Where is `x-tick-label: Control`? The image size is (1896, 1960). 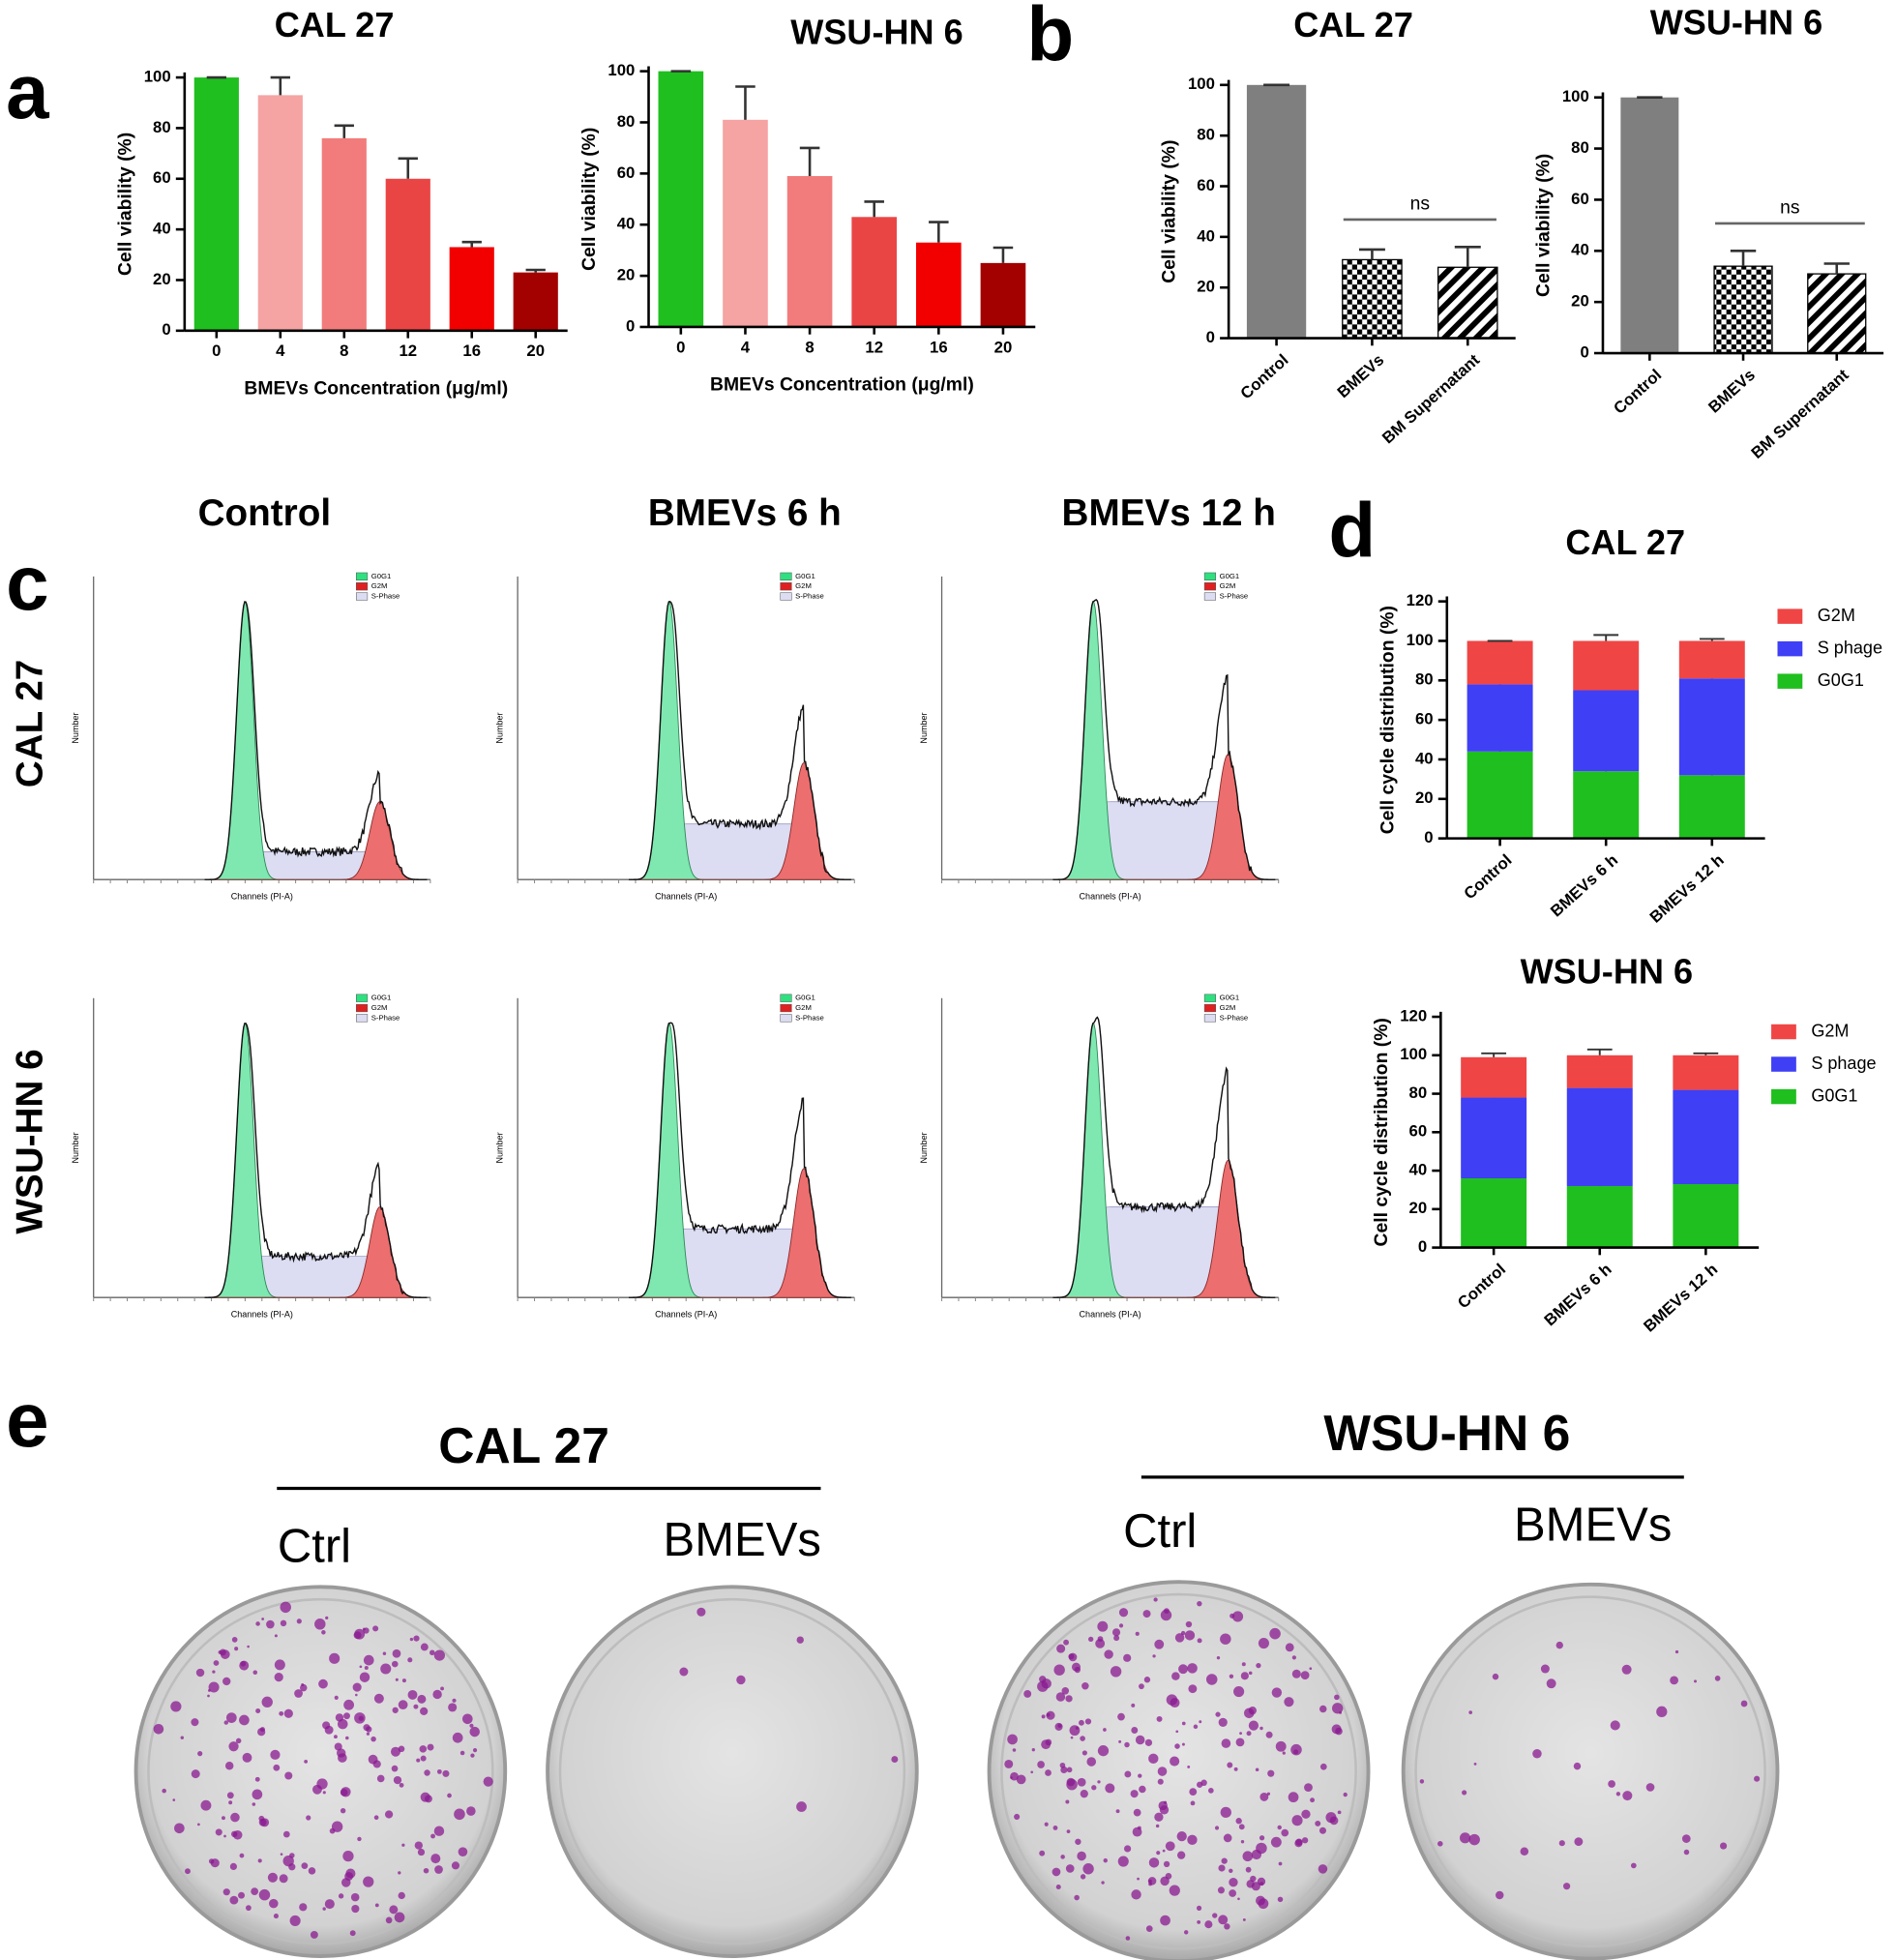 x-tick-label: Control is located at coordinates (1482, 1286).